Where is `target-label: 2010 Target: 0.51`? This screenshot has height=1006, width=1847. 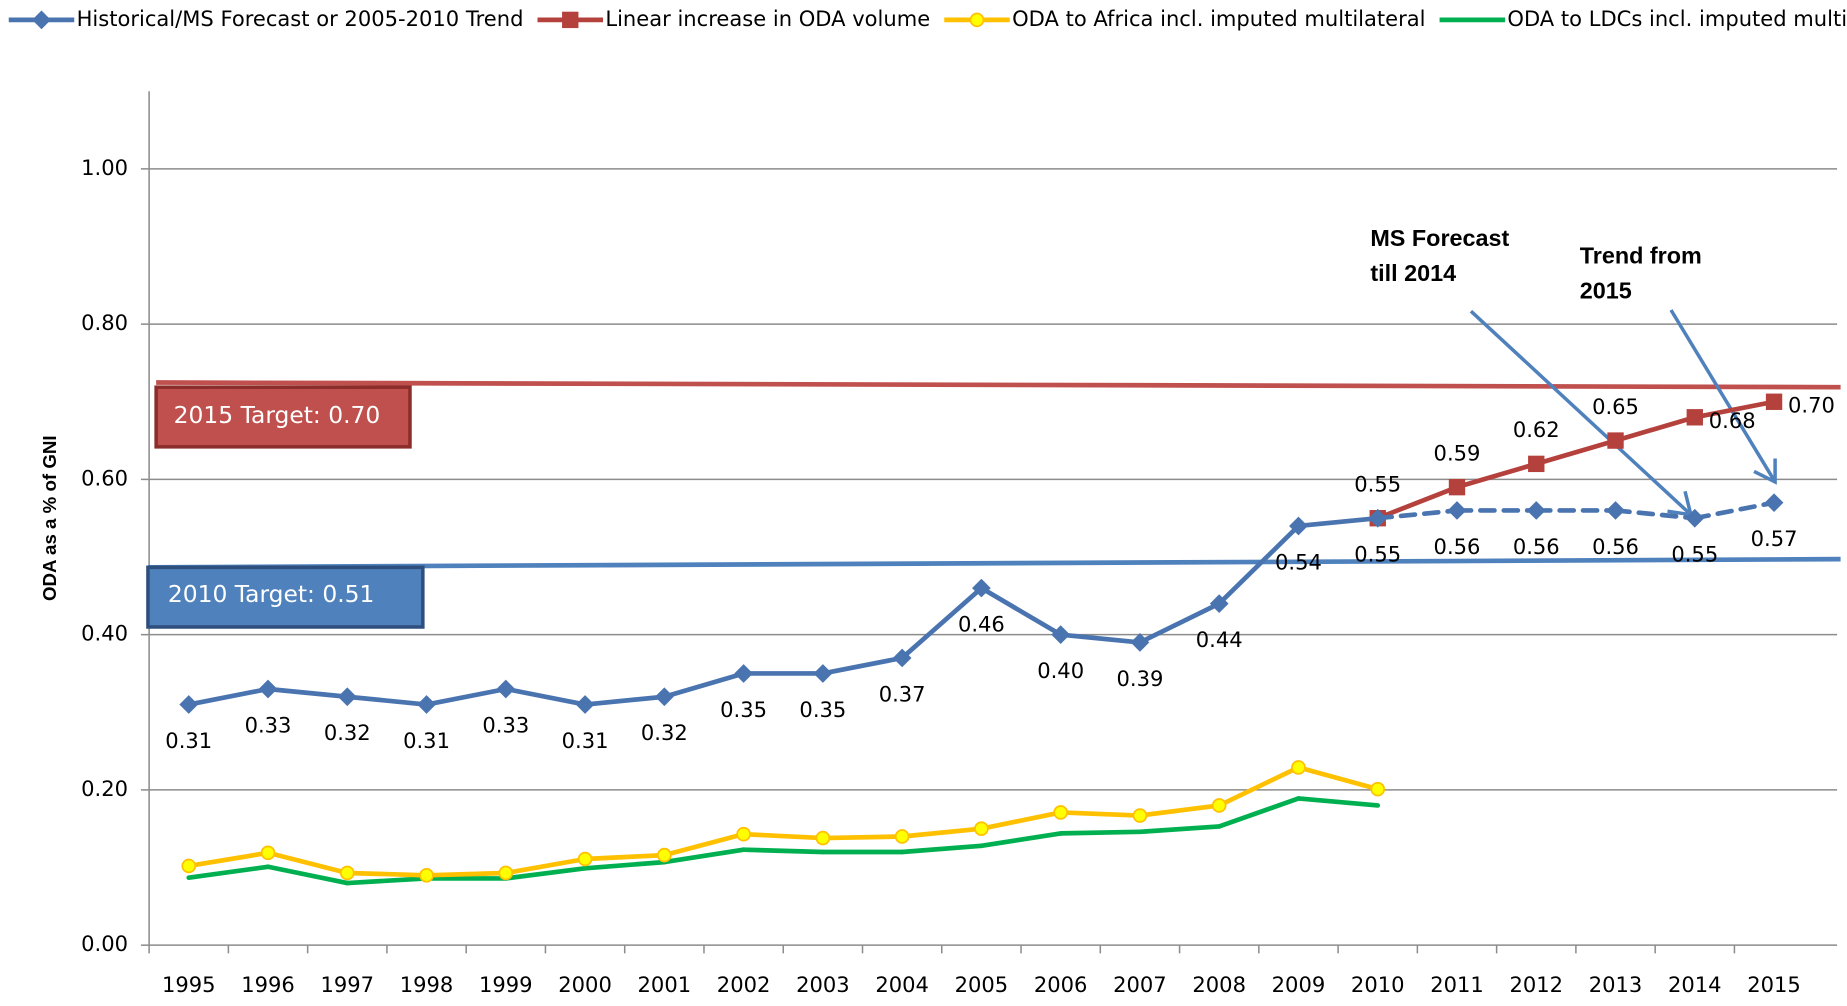 target-label: 2010 Target: 0.51 is located at coordinates (271, 594).